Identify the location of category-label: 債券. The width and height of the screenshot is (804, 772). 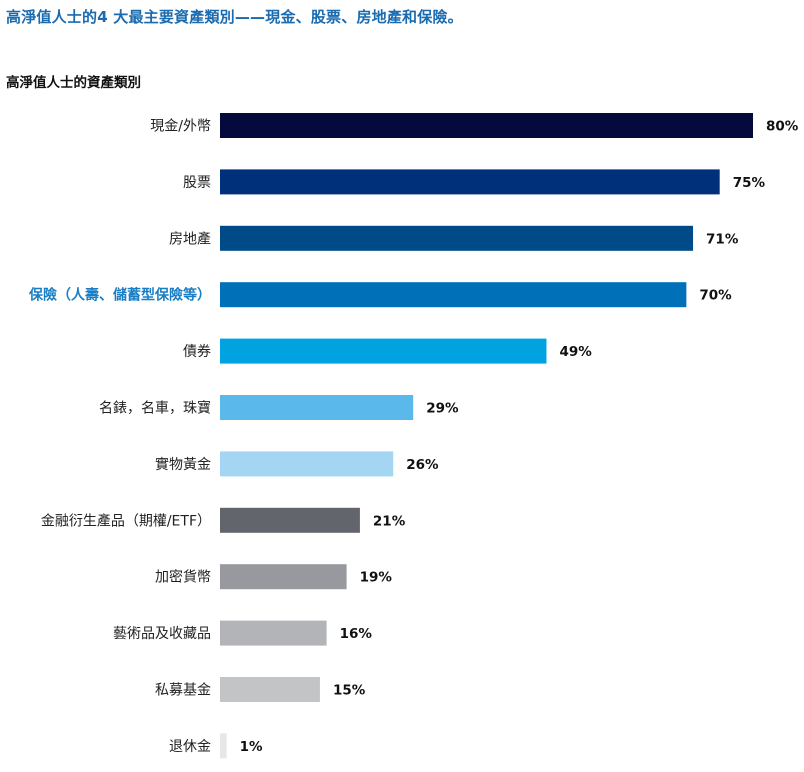
(197, 352).